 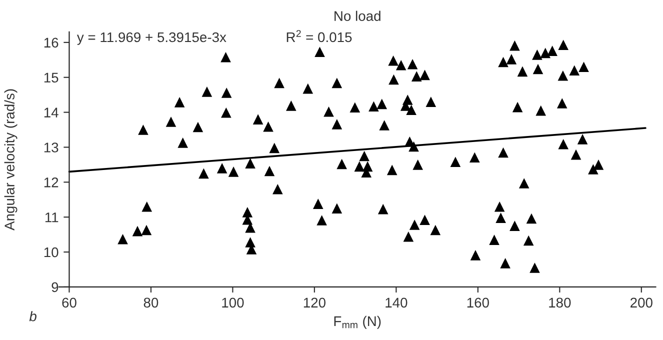 I want to click on x-tick-label: 140, so click(x=397, y=303).